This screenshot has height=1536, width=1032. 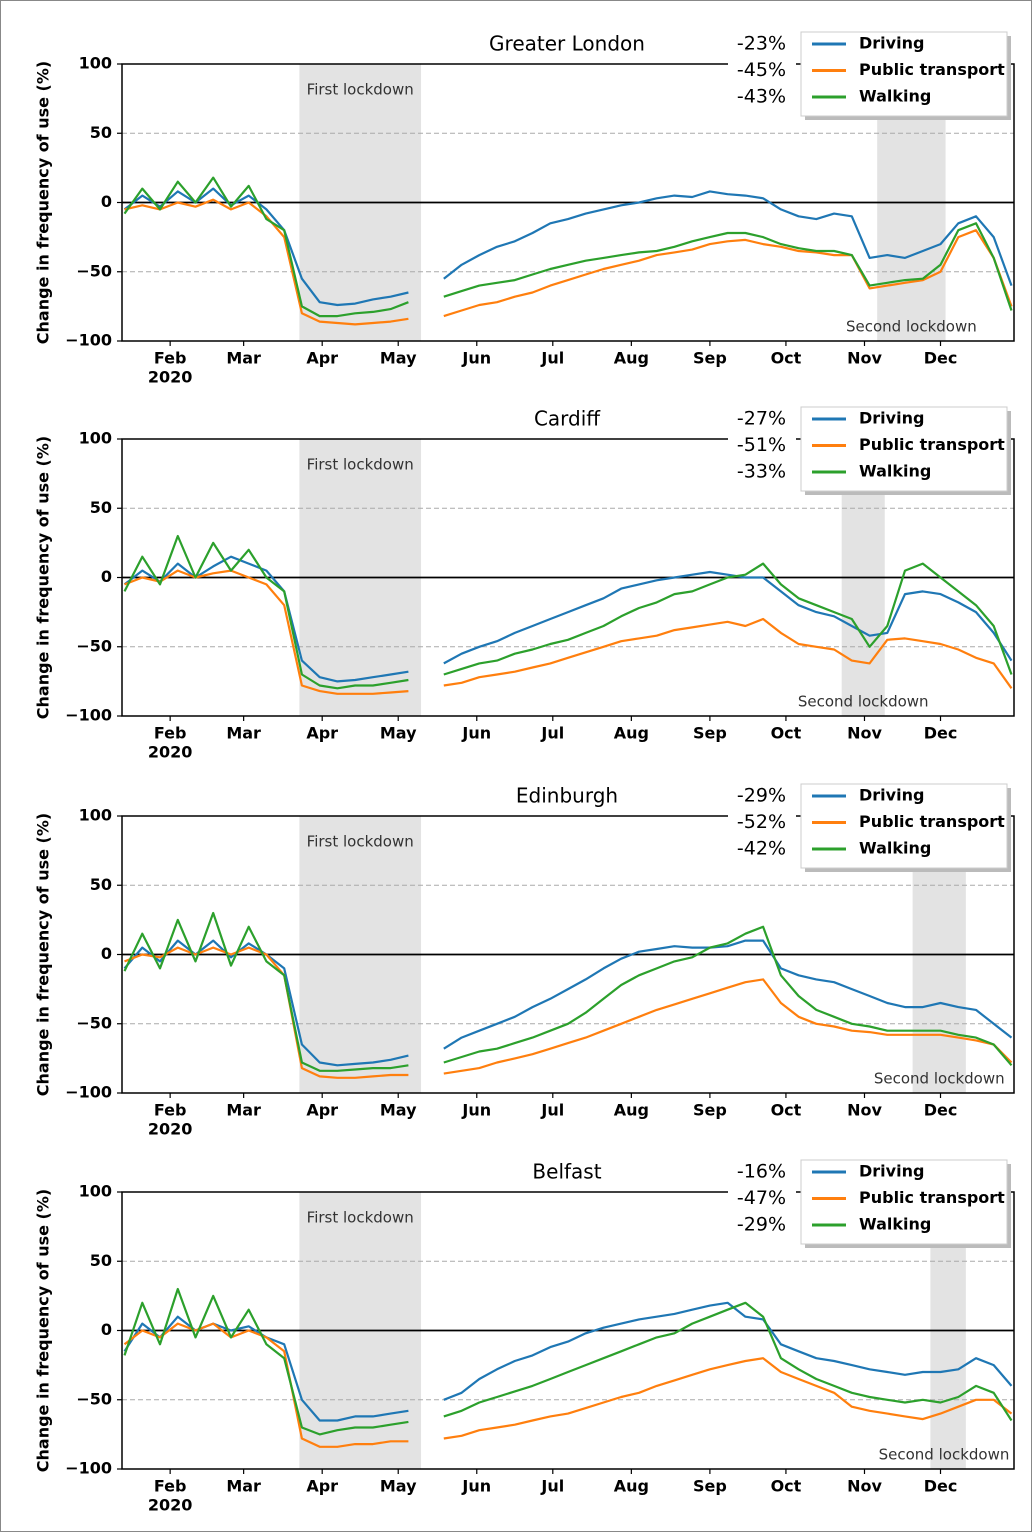 What do you see at coordinates (761, 97) in the screenshot?
I see `change-label: -43%` at bounding box center [761, 97].